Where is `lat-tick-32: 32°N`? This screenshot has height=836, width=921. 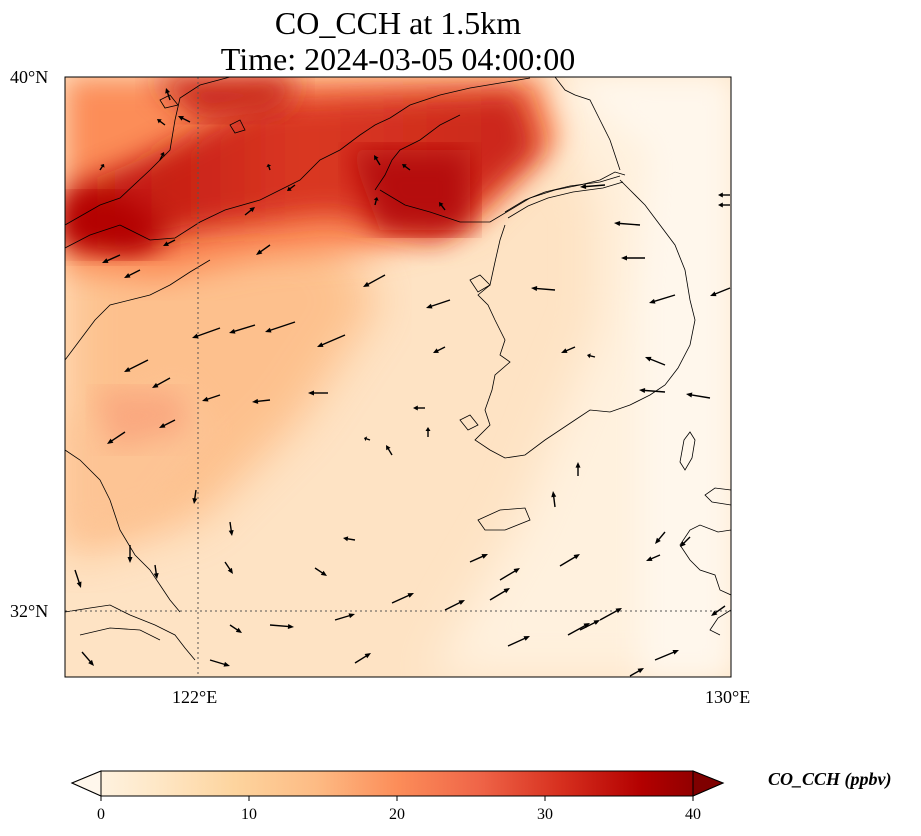
lat-tick-32: 32°N is located at coordinates (29, 611).